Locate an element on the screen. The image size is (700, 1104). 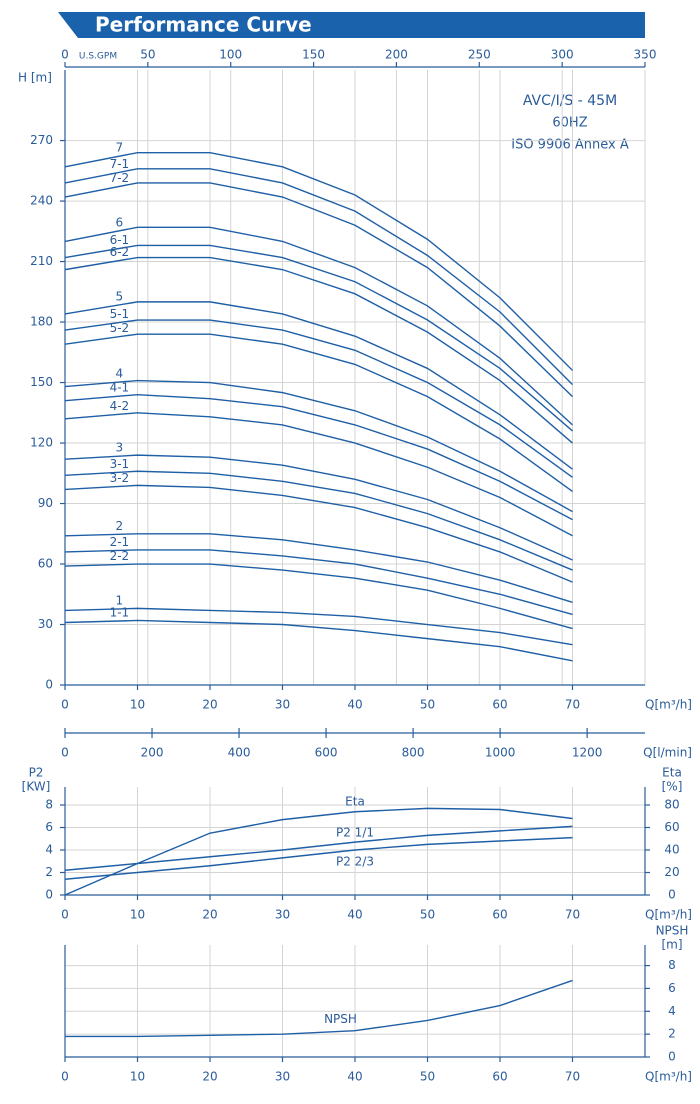
y-tick-label: 6 is located at coordinates (49, 827).